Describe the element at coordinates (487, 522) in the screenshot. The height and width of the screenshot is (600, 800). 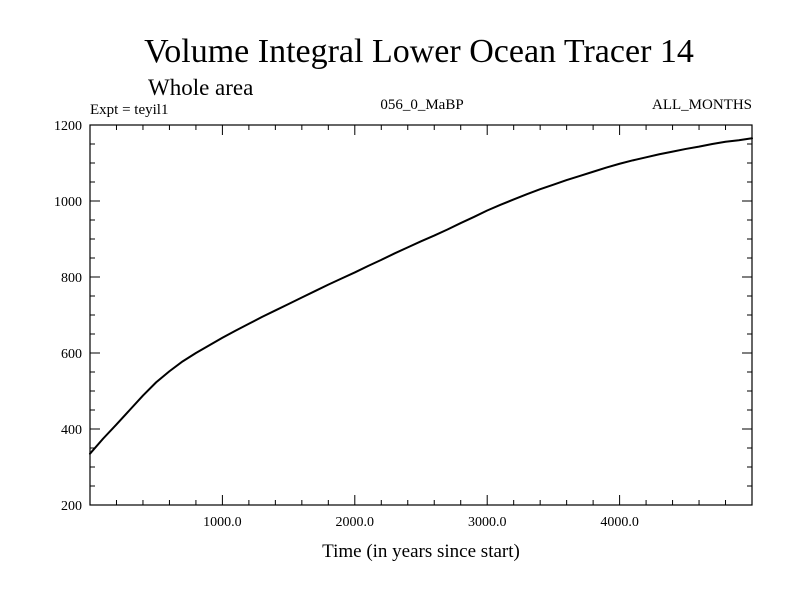
I see `x-tick-label: 3000.0` at that location.